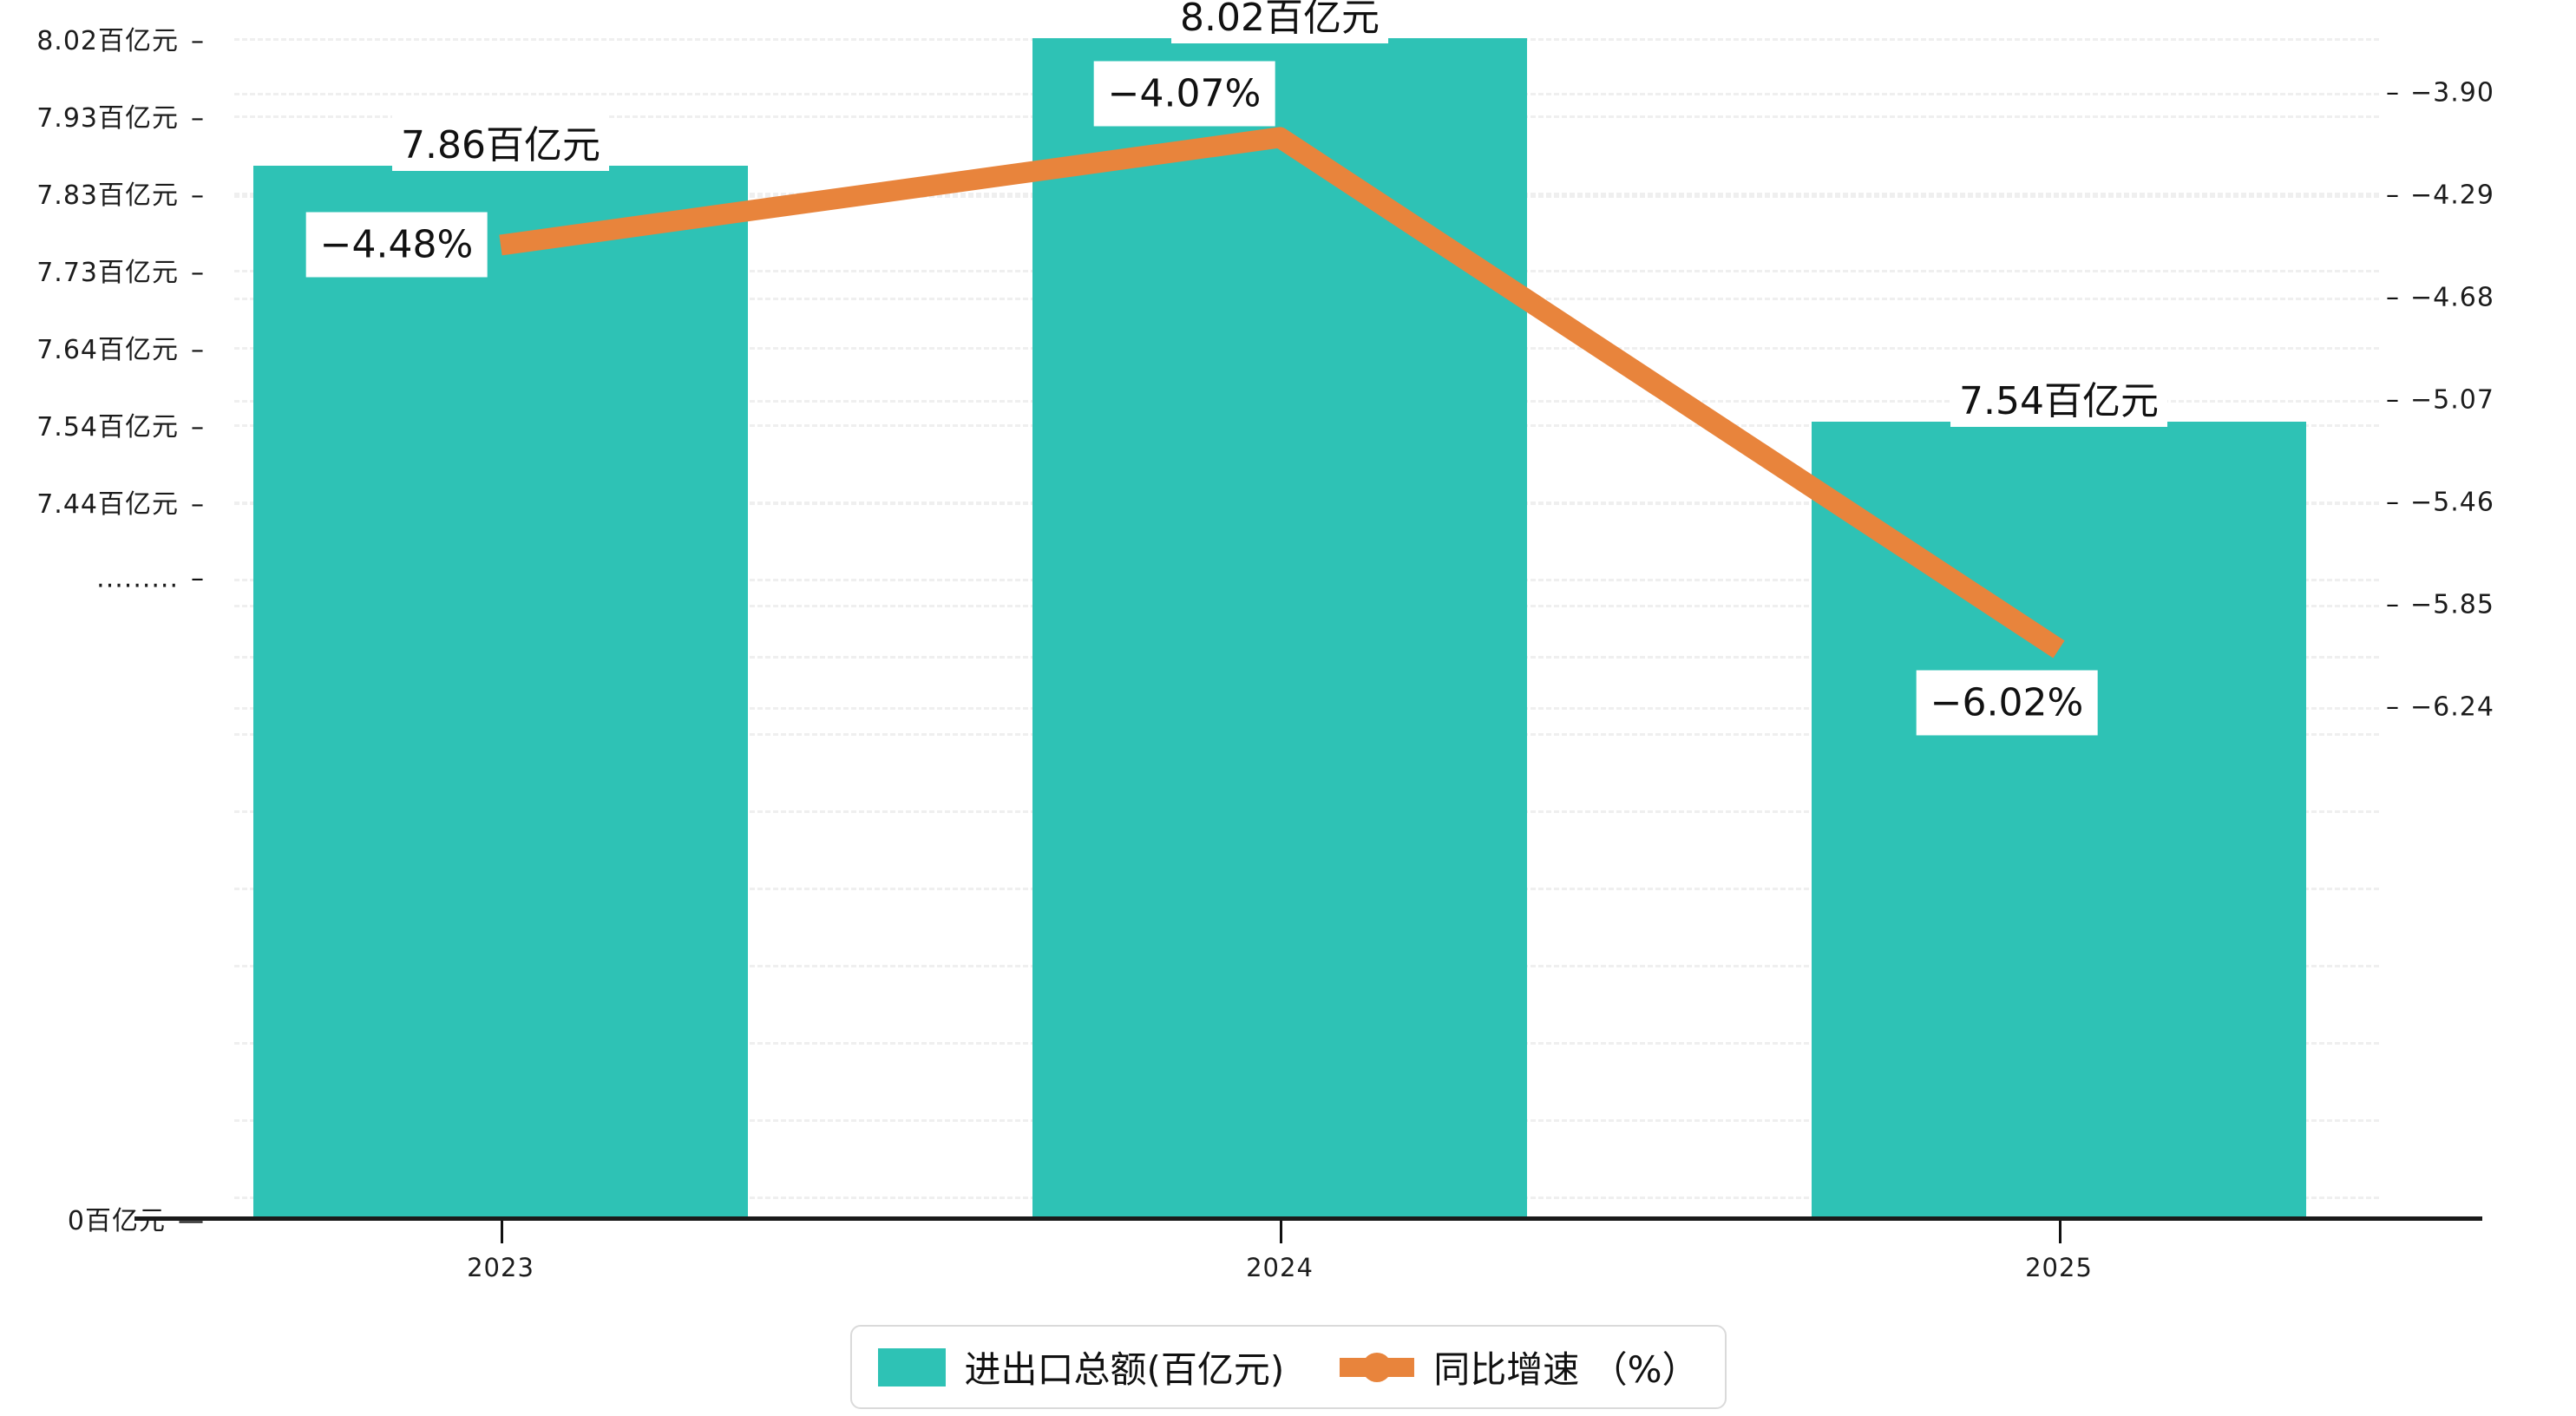  I want to click on bar-value-label: 7.54百亿元, so click(2058, 397).